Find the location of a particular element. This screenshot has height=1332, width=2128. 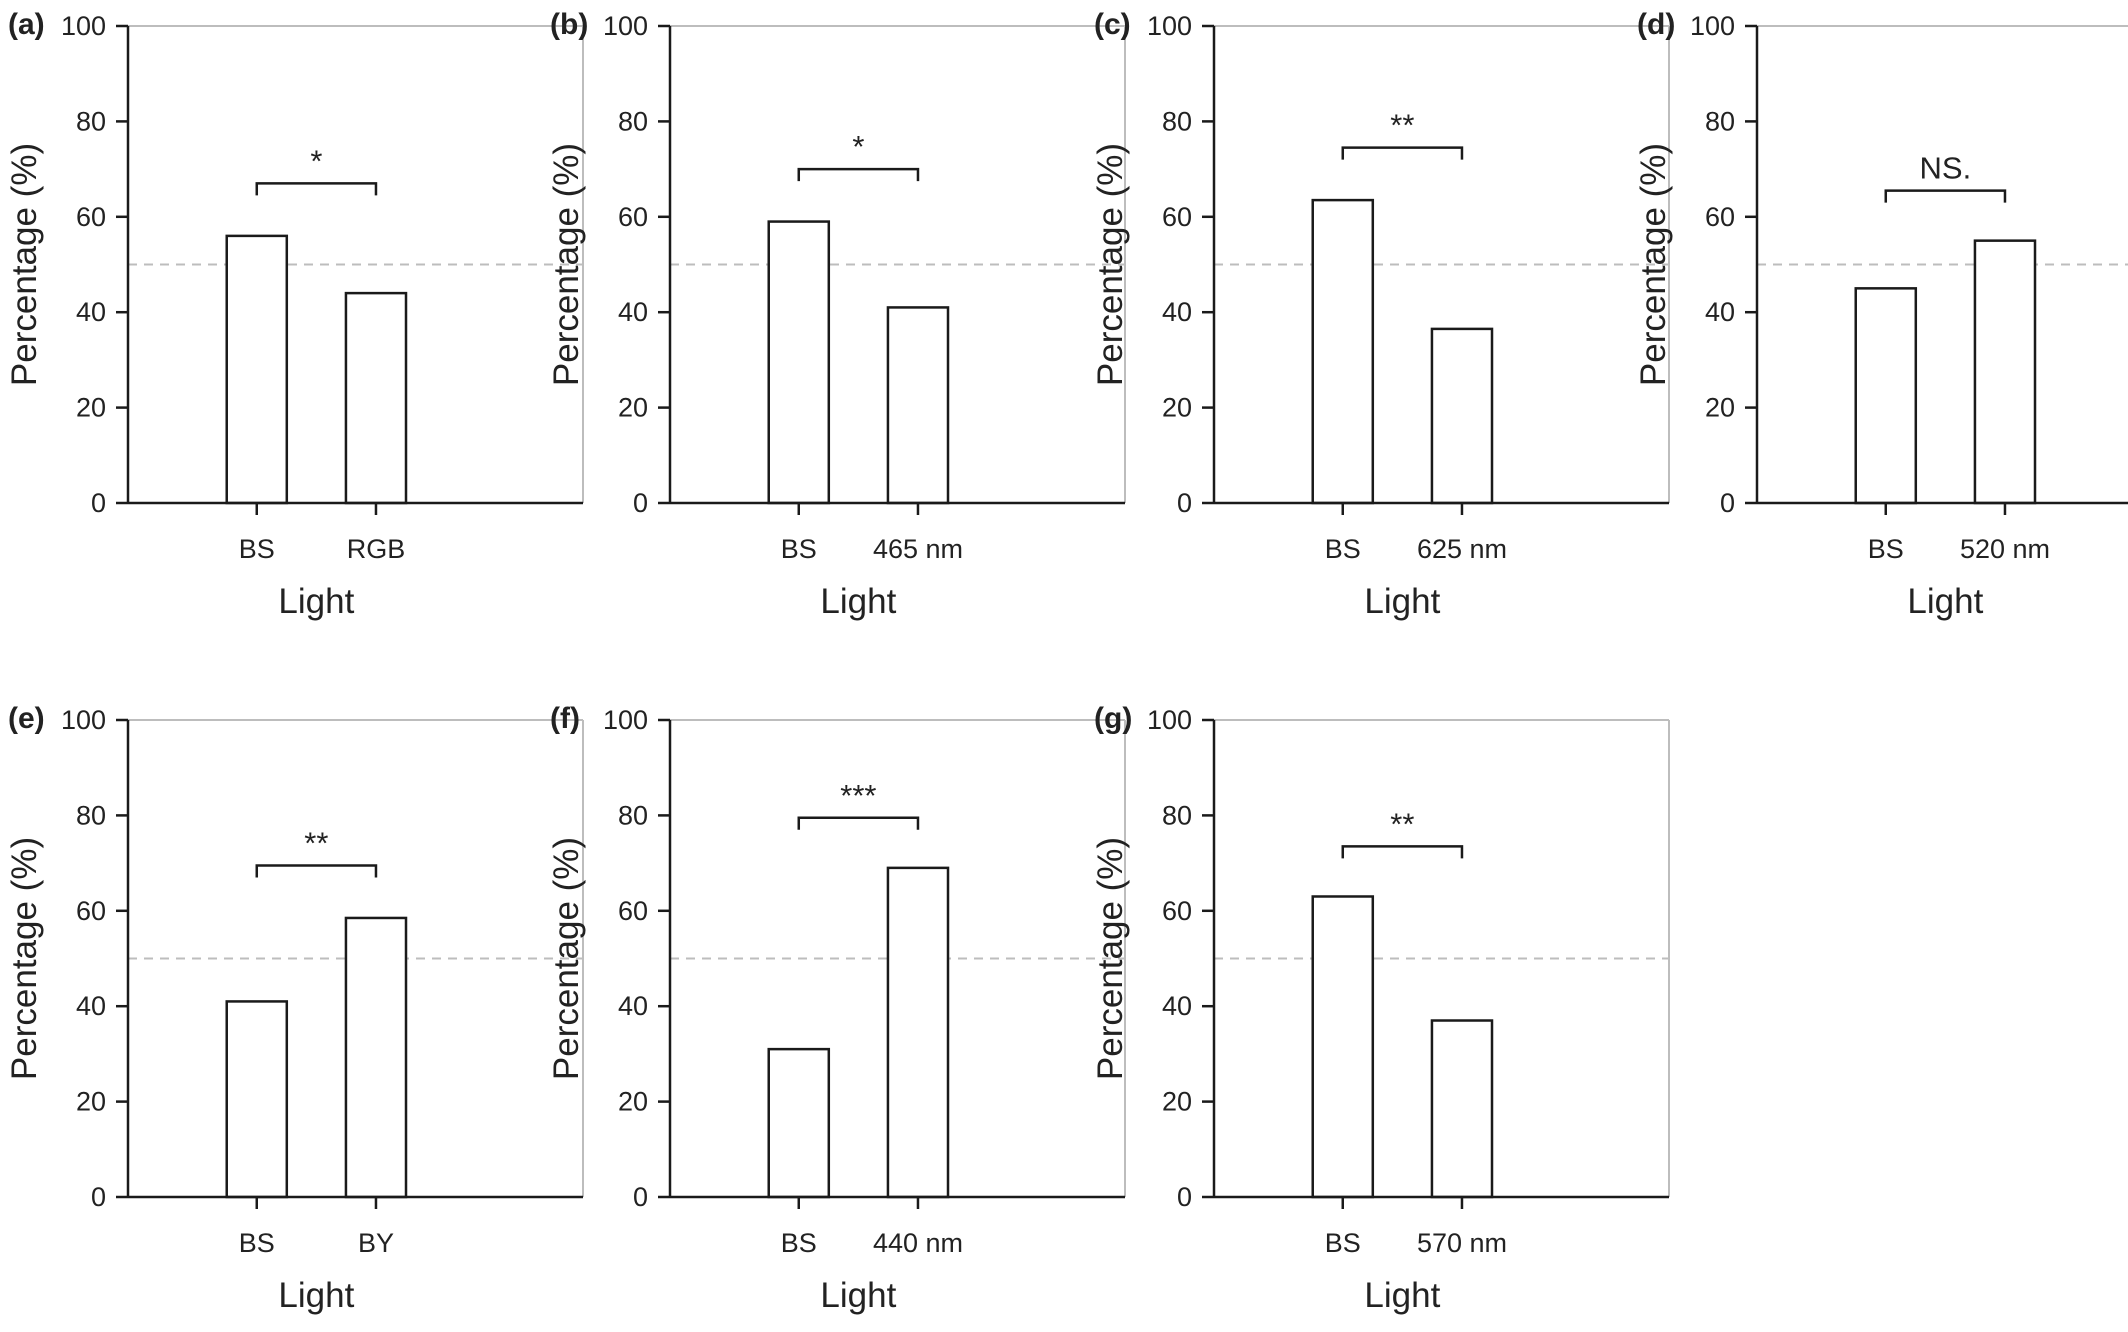

bar-rgb is located at coordinates (376, 398).